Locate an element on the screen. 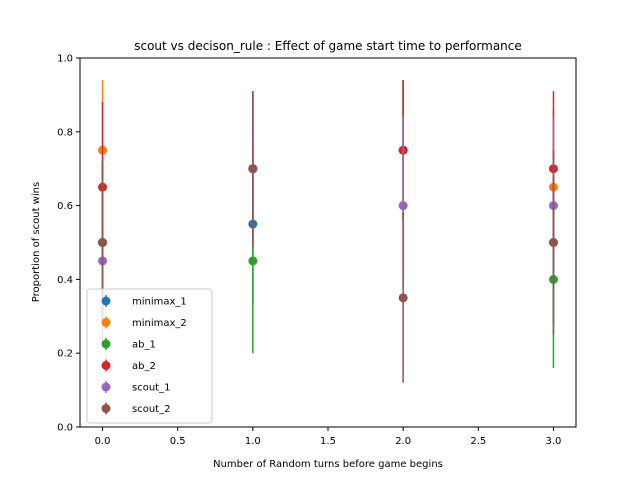 This screenshot has width=640, height=480. legend-item: scout_1 is located at coordinates (135, 387).